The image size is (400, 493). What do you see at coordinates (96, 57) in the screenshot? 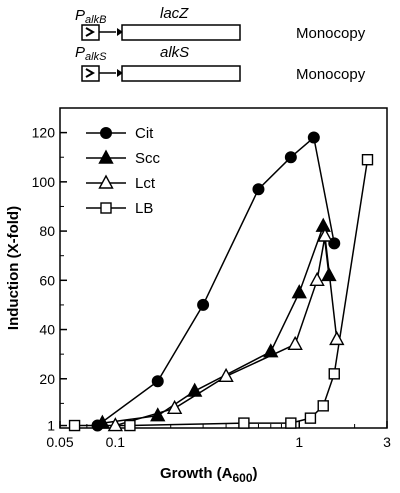
I see `promoter-sub-2: alkS` at bounding box center [96, 57].